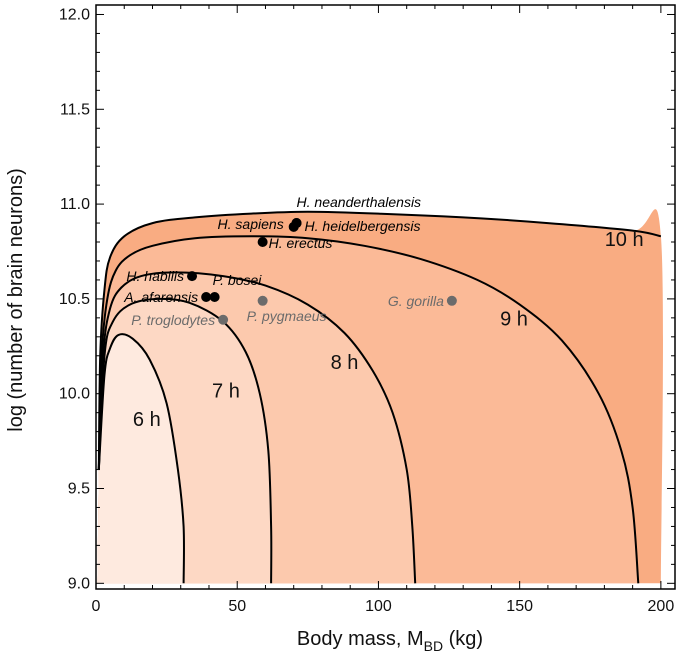  What do you see at coordinates (661, 606) in the screenshot?
I see `x-tick-label-5: 200` at bounding box center [661, 606].